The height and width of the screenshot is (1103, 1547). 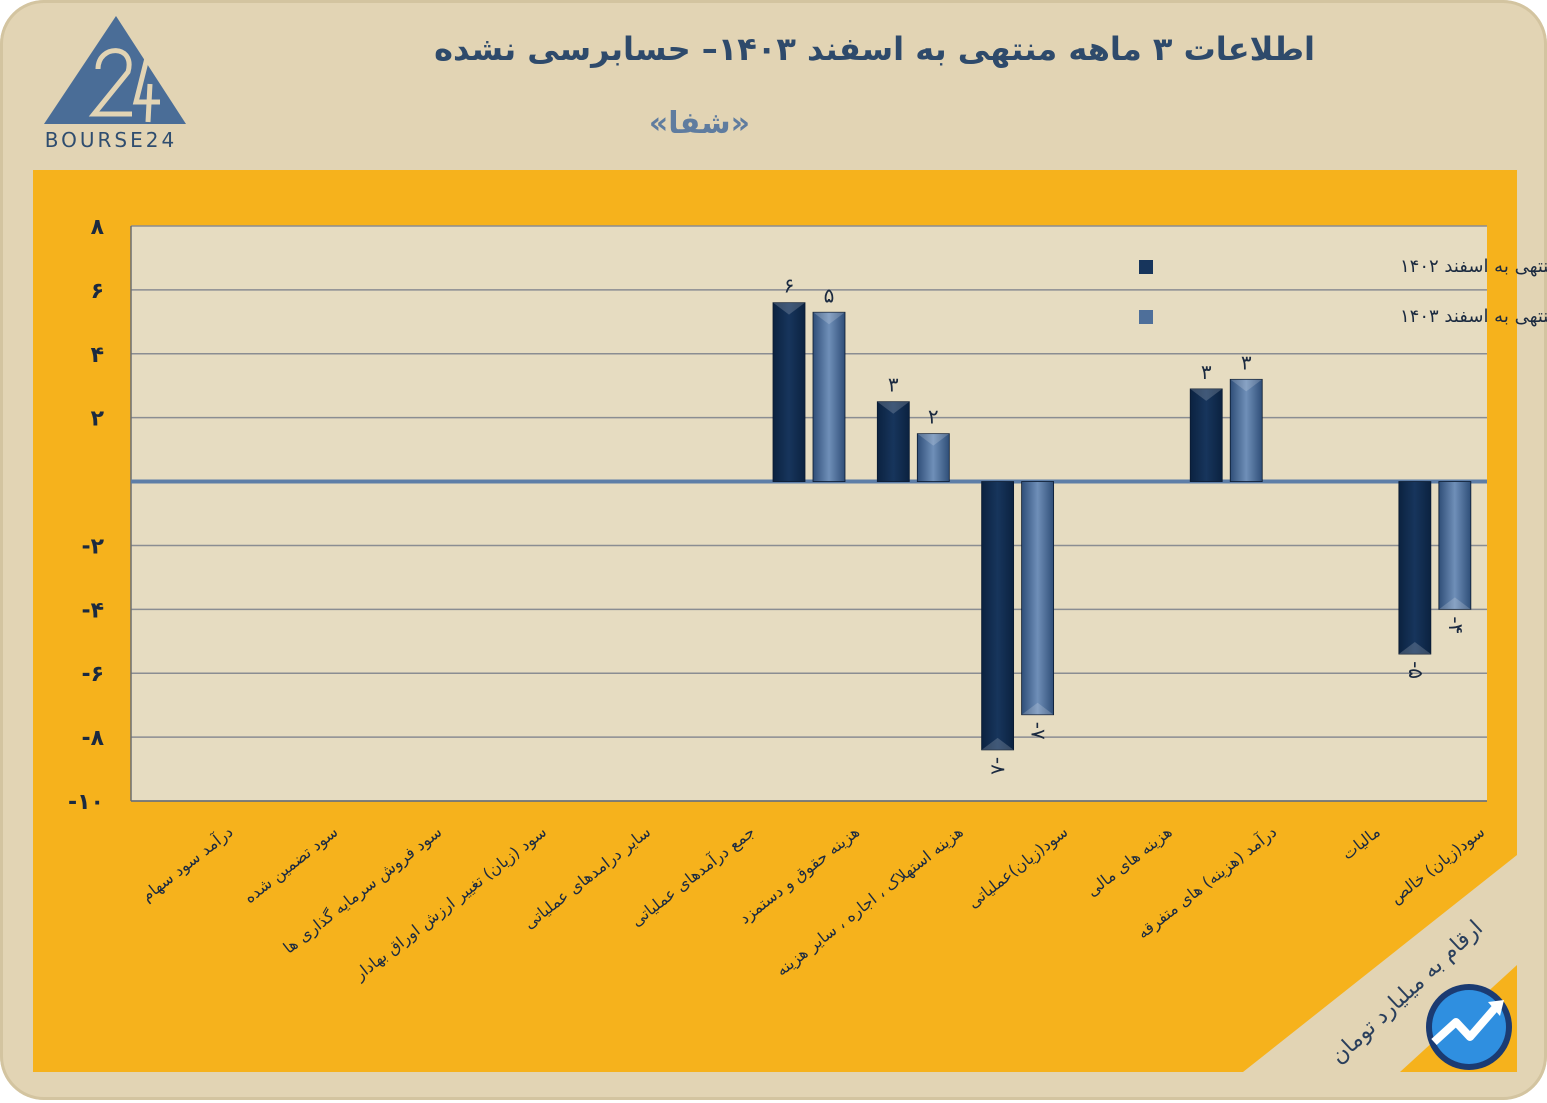 What do you see at coordinates (86, 802) in the screenshot?
I see `y-tick-label: -۱۰` at bounding box center [86, 802].